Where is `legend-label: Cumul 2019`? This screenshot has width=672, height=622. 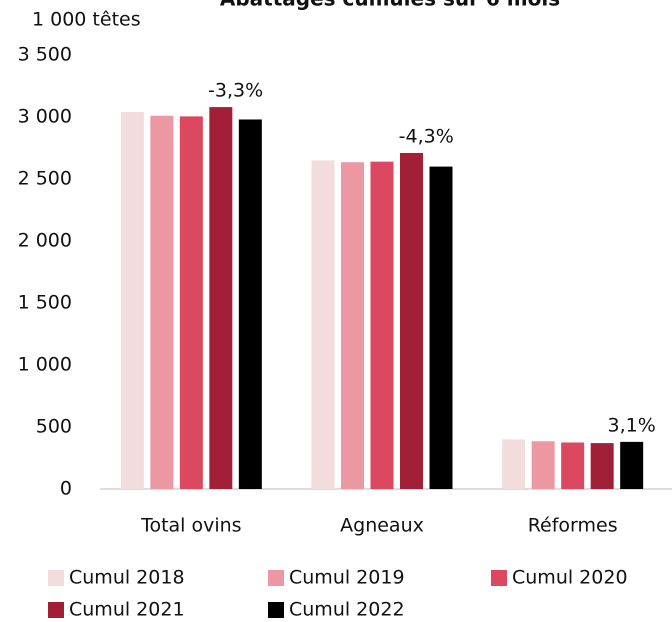
legend-label: Cumul 2019 is located at coordinates (347, 578).